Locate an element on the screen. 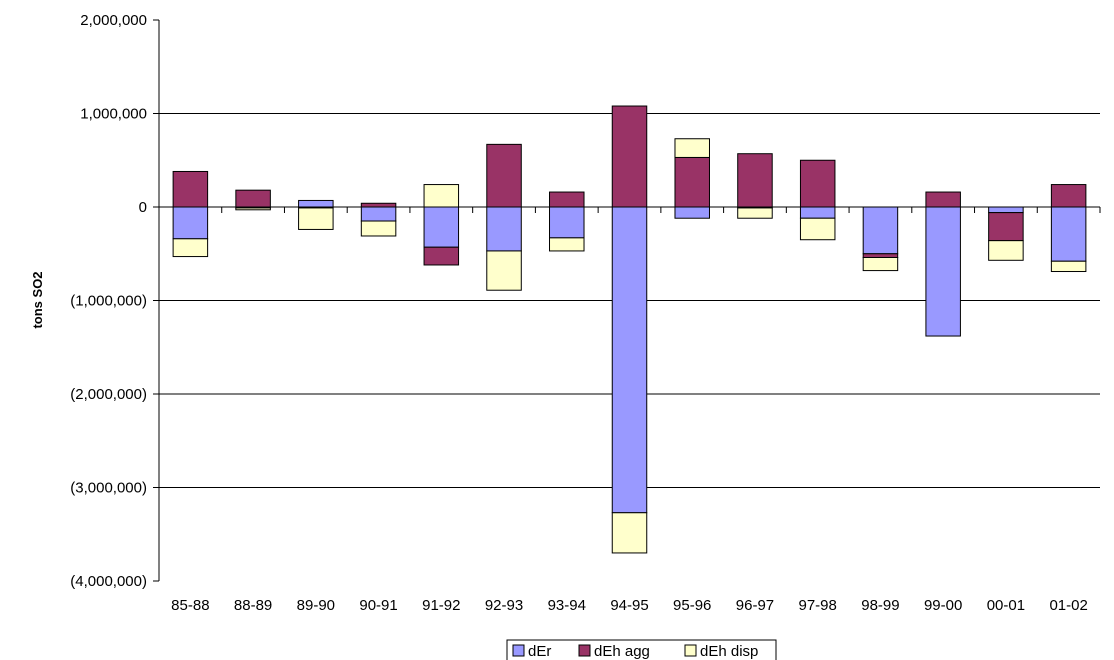 This screenshot has width=1114, height=660. y-tick-label: (1,000,000) is located at coordinates (108, 301).